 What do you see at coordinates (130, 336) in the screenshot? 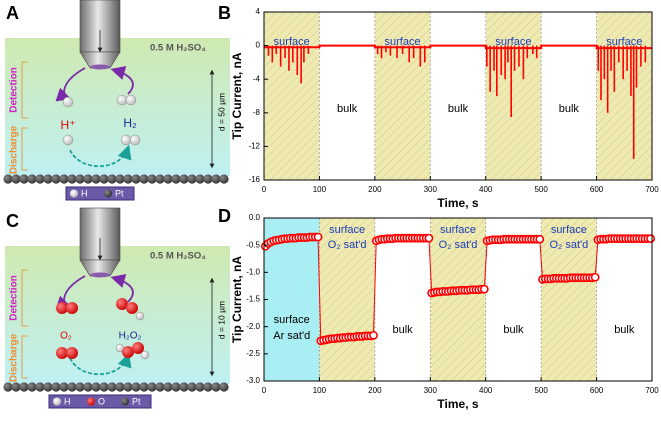
I see `species-label: H₂O₂` at bounding box center [130, 336].